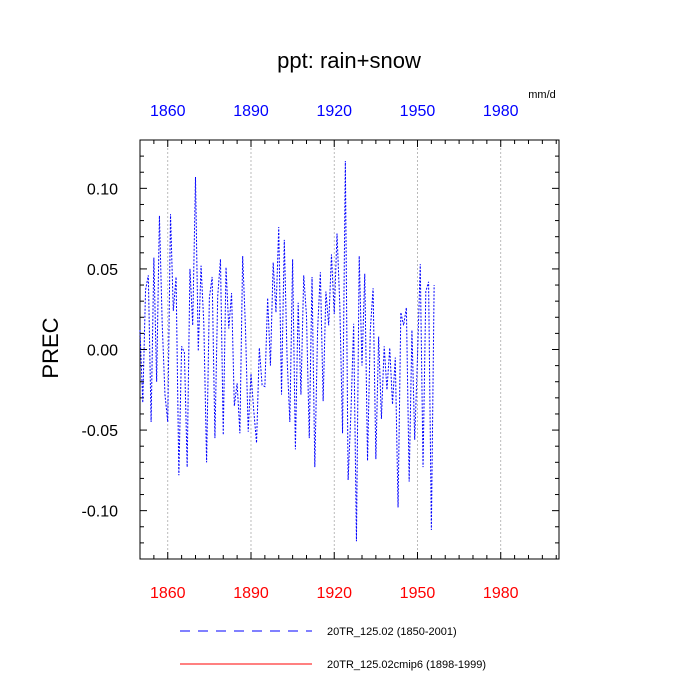  Describe the element at coordinates (102, 189) in the screenshot. I see `y-tick-label-0.10: 0.10` at that location.